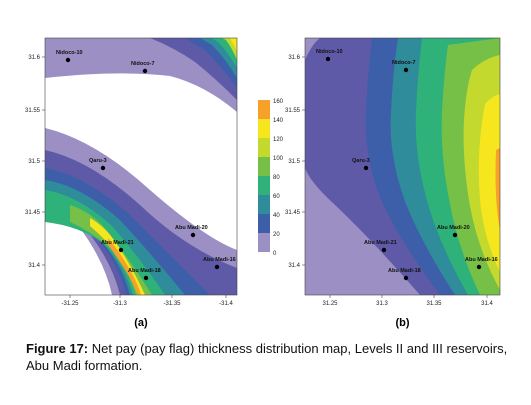  I want to click on colorbar-label: 20, so click(276, 235).